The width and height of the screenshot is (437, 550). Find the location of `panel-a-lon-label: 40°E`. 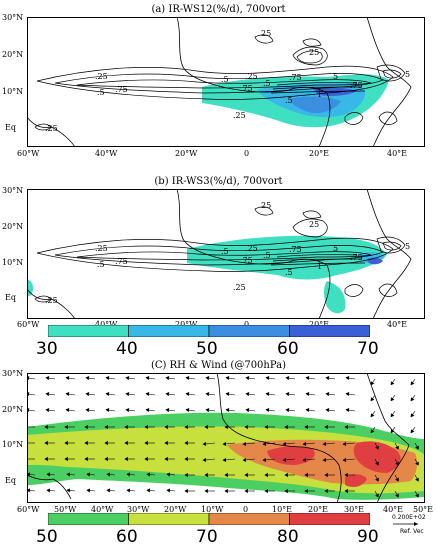

panel-a-lon-label: 40°E is located at coordinates (397, 153).